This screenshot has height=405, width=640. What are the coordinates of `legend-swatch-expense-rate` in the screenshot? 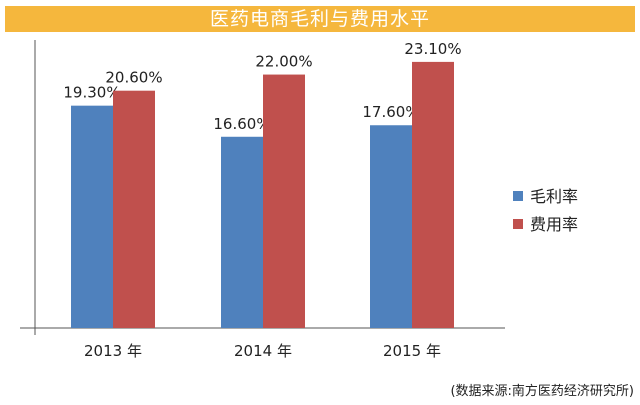 It's located at (518, 224).